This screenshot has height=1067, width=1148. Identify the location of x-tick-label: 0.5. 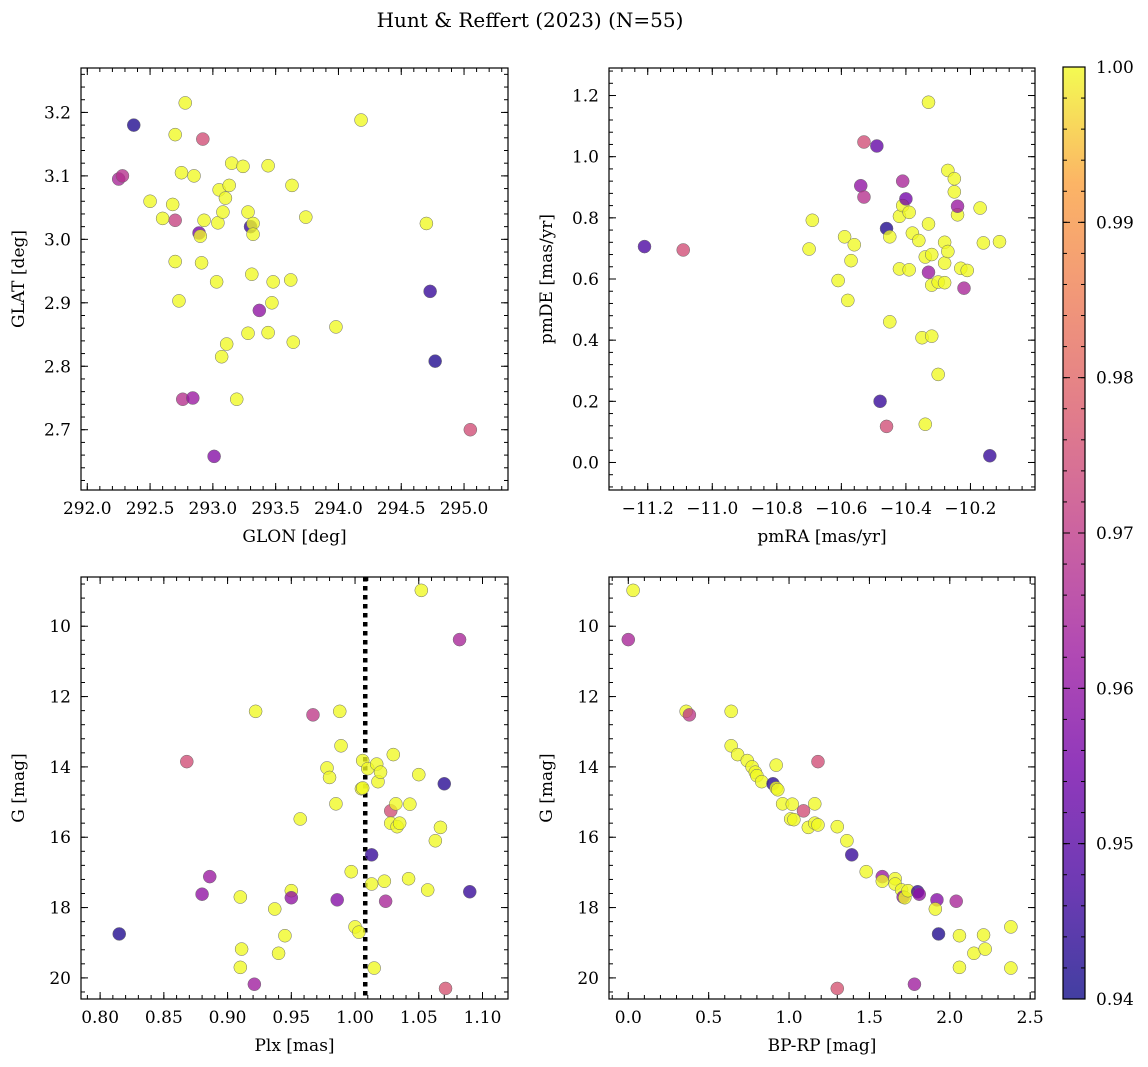
(708, 1018).